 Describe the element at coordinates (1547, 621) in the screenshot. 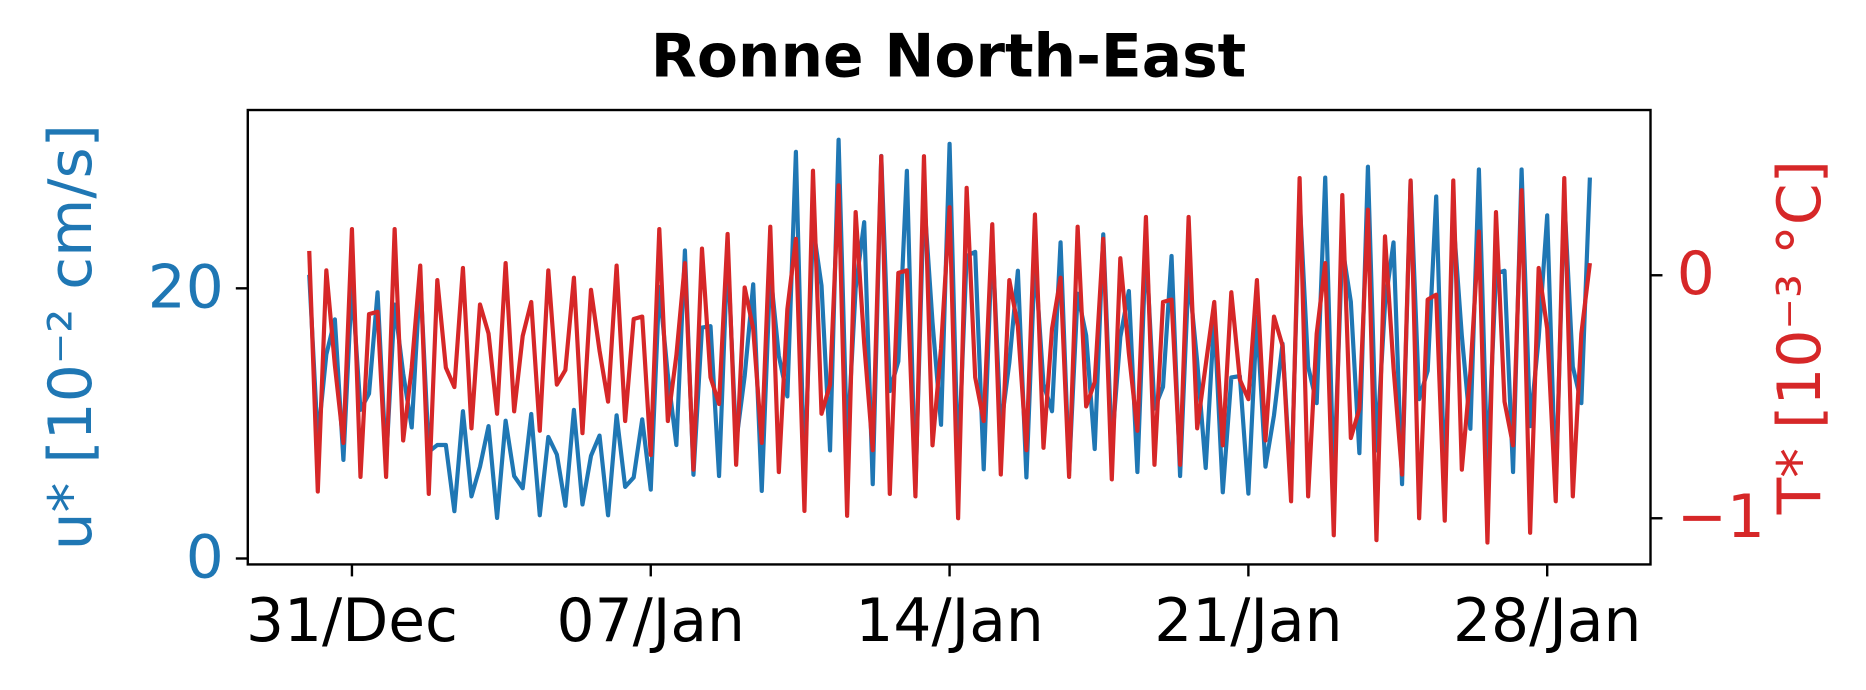

I see `x-tick-label: 28/Jan` at that location.